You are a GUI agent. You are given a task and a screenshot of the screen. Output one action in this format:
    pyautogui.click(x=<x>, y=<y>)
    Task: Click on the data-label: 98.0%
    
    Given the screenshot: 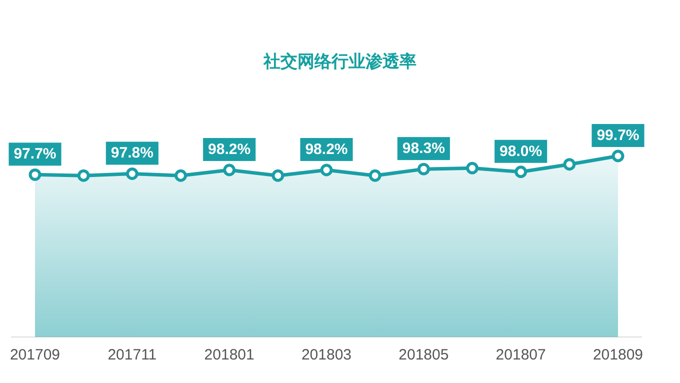 What is the action you would take?
    pyautogui.click(x=521, y=151)
    